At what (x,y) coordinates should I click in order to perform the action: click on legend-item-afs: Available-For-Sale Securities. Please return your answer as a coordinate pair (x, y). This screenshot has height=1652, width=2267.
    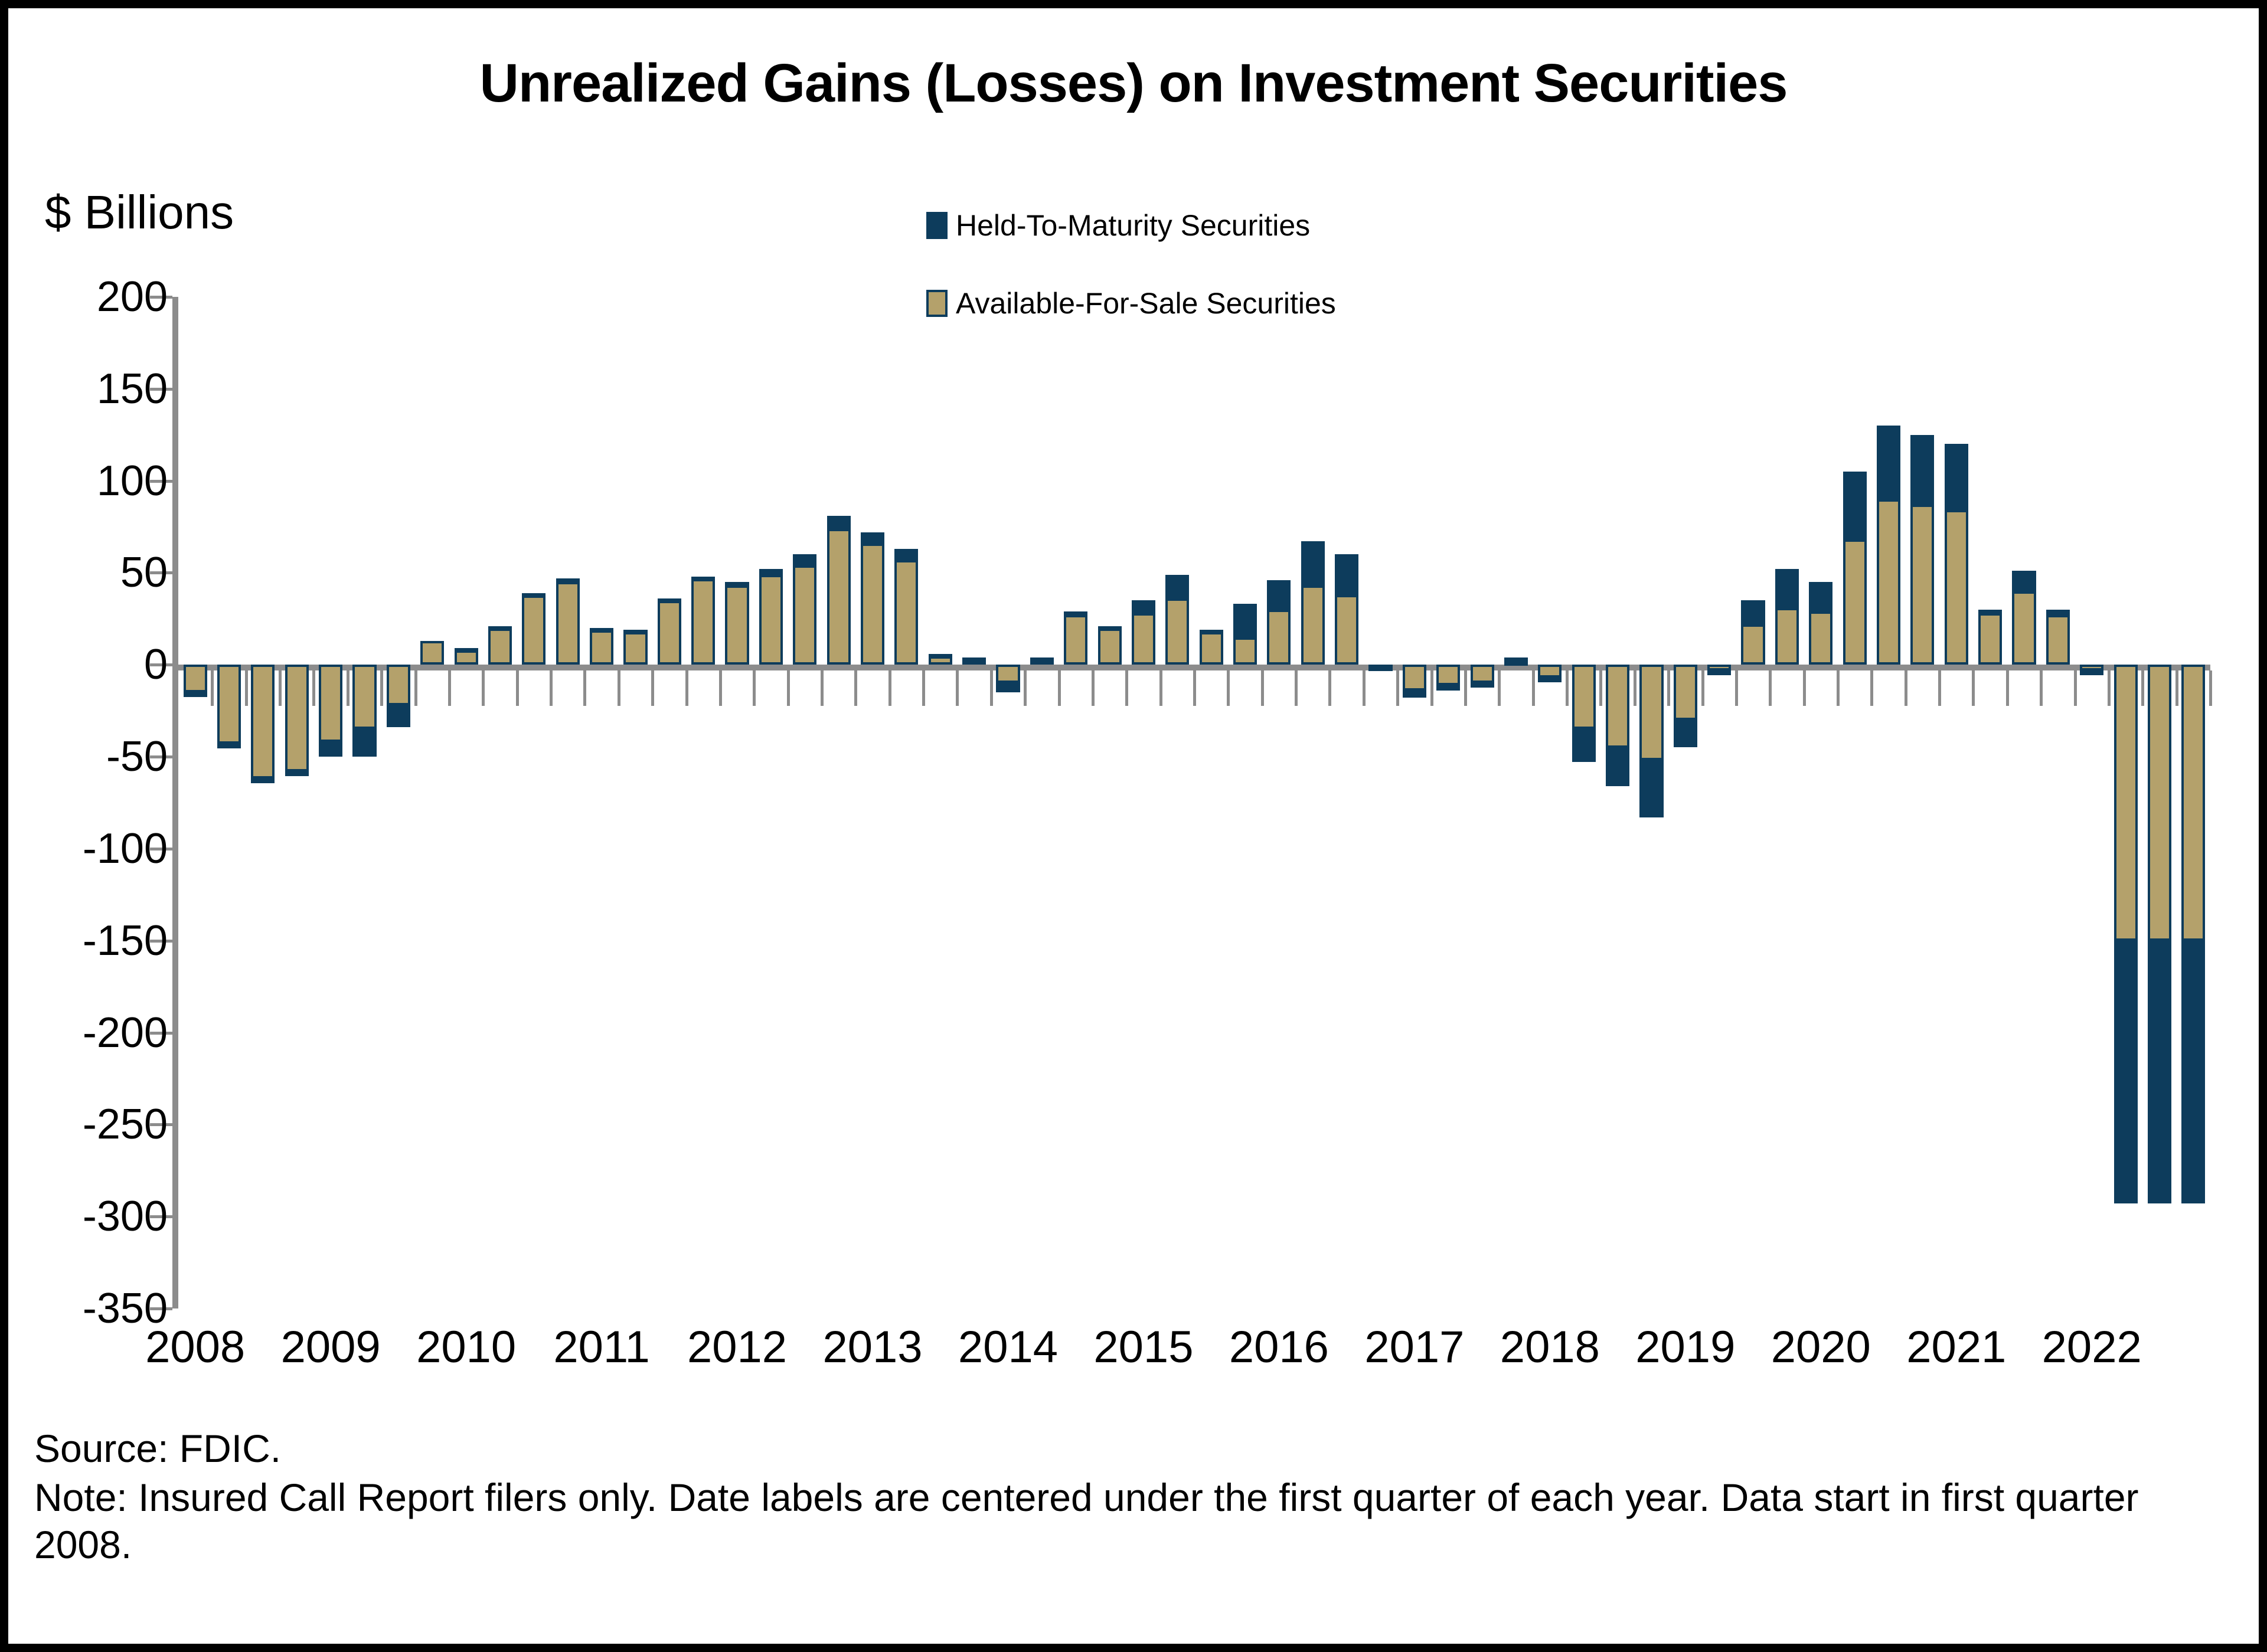
    Looking at the image, I should click on (1131, 303).